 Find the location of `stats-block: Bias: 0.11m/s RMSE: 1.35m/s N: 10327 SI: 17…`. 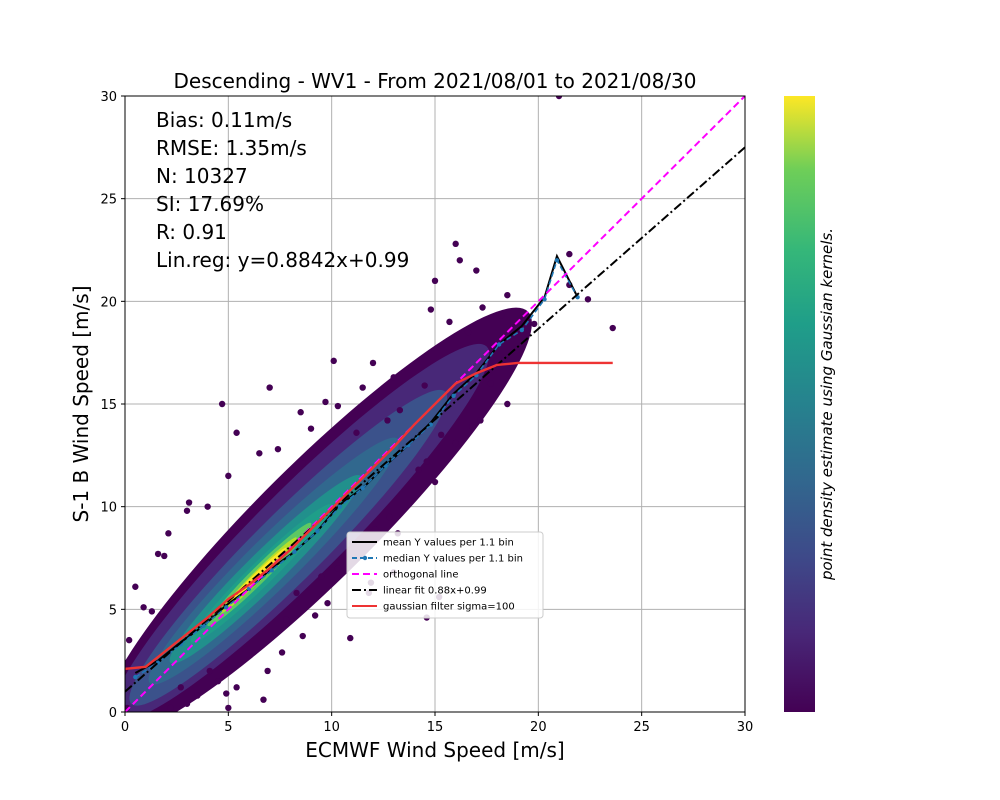

stats-block: Bias: 0.11m/s RMSE: 1.35m/s N: 10327 SI: 17… is located at coordinates (282, 190).